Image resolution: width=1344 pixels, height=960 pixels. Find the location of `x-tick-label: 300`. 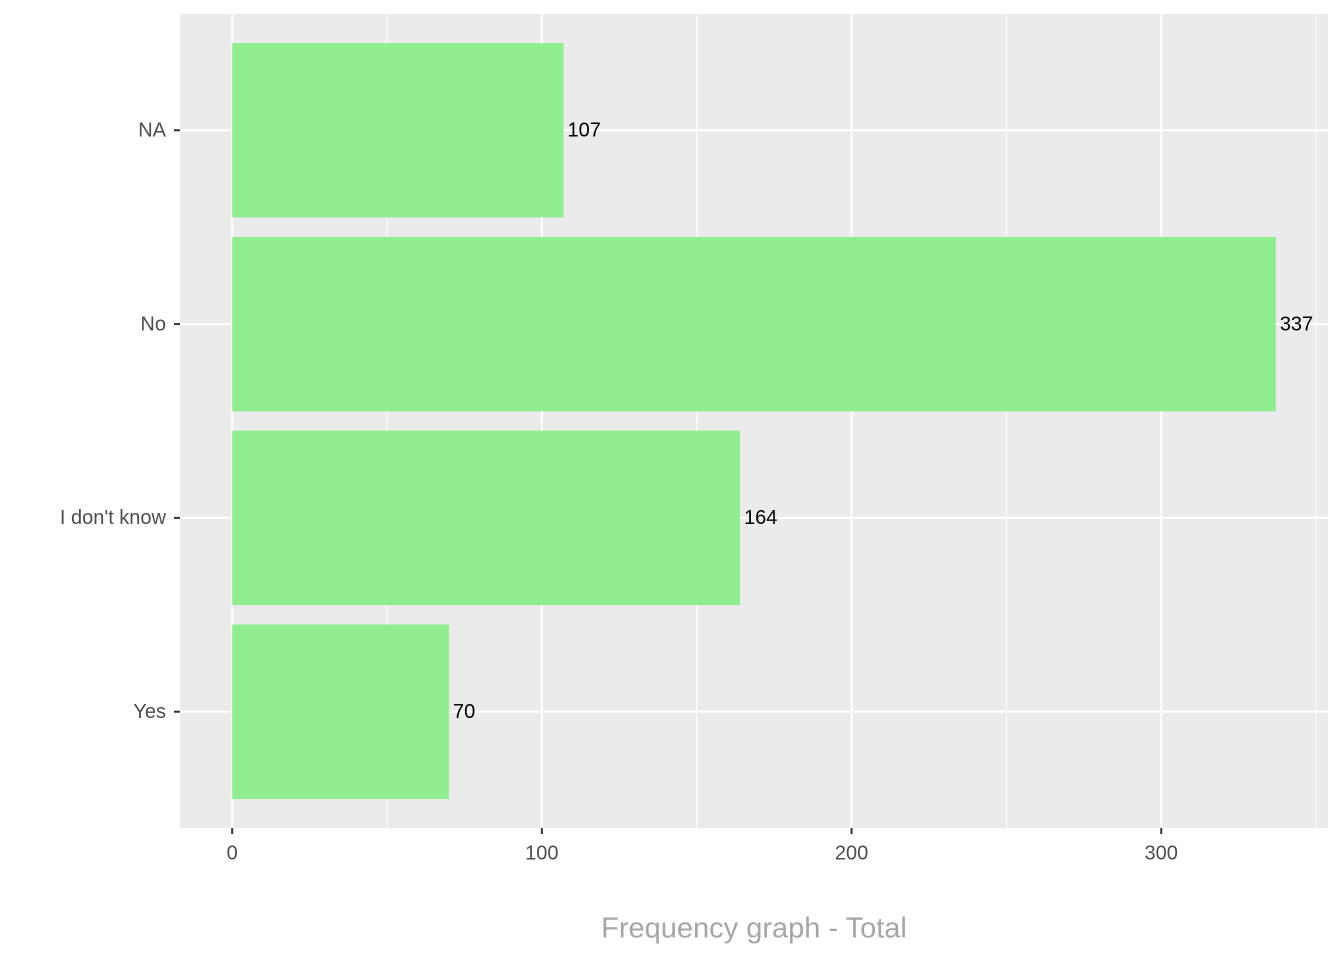

x-tick-label: 300 is located at coordinates (1161, 853).